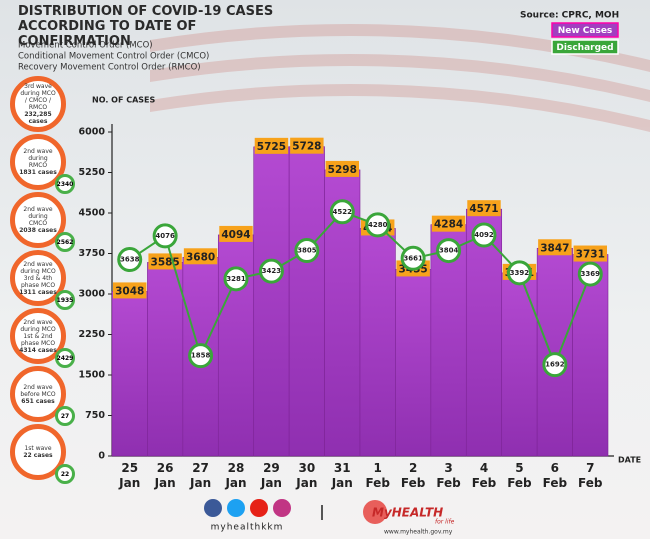 The height and width of the screenshot is (539, 650). Describe the element at coordinates (200, 257) in the screenshot. I see `value-label: 3680` at that location.